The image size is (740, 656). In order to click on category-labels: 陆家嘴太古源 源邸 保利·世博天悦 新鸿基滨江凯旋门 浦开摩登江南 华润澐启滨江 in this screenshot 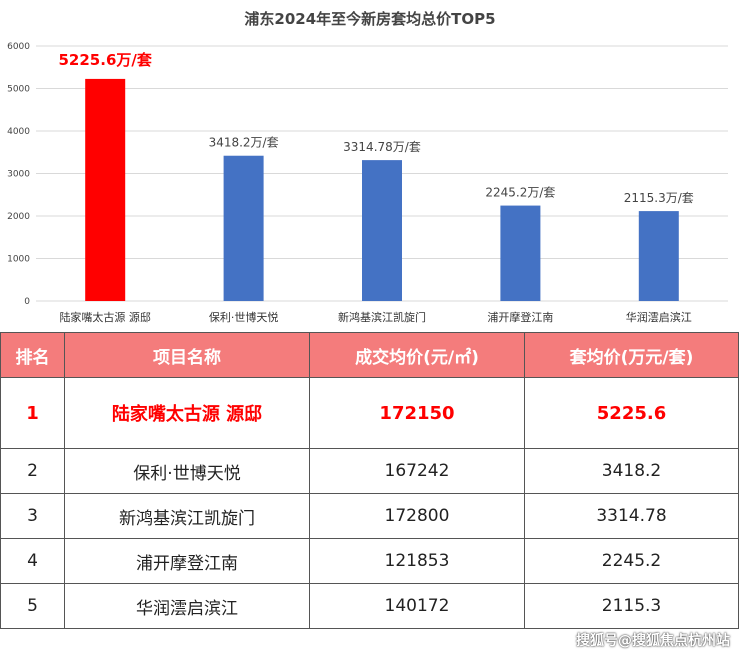, I will do `click(375, 317)`.